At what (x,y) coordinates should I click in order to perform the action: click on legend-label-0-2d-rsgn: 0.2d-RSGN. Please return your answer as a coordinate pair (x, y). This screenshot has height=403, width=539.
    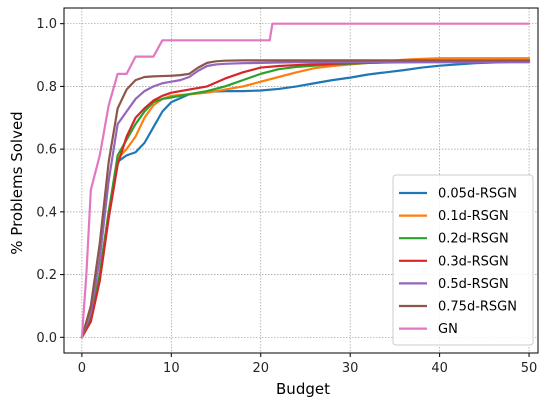
    Looking at the image, I should click on (473, 239).